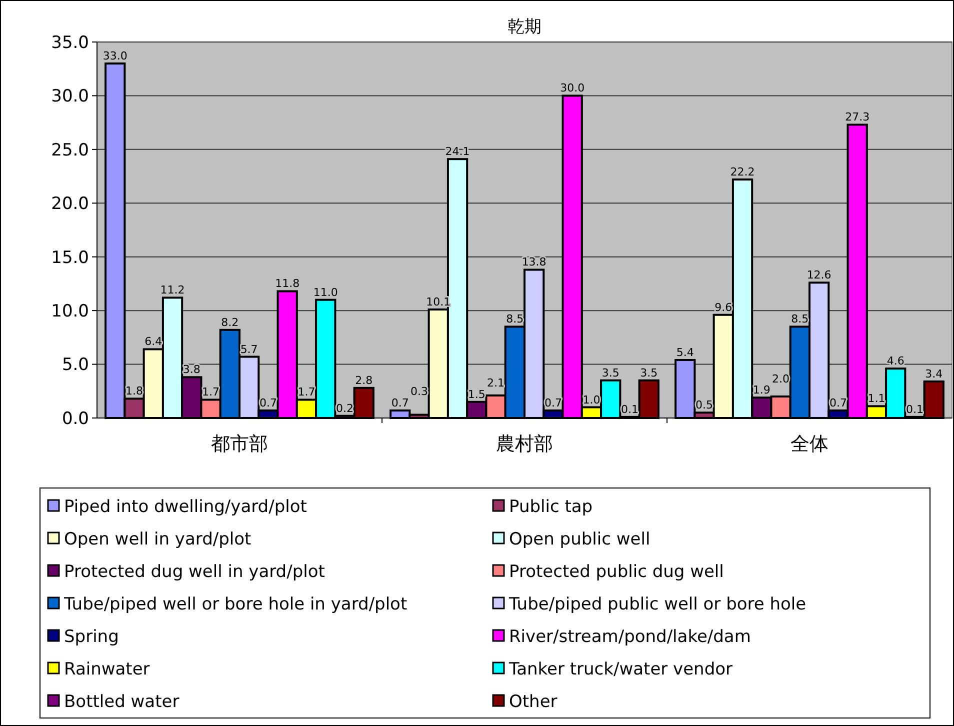  What do you see at coordinates (75, 418) in the screenshot?
I see `y-tick-label: 0.0` at bounding box center [75, 418].